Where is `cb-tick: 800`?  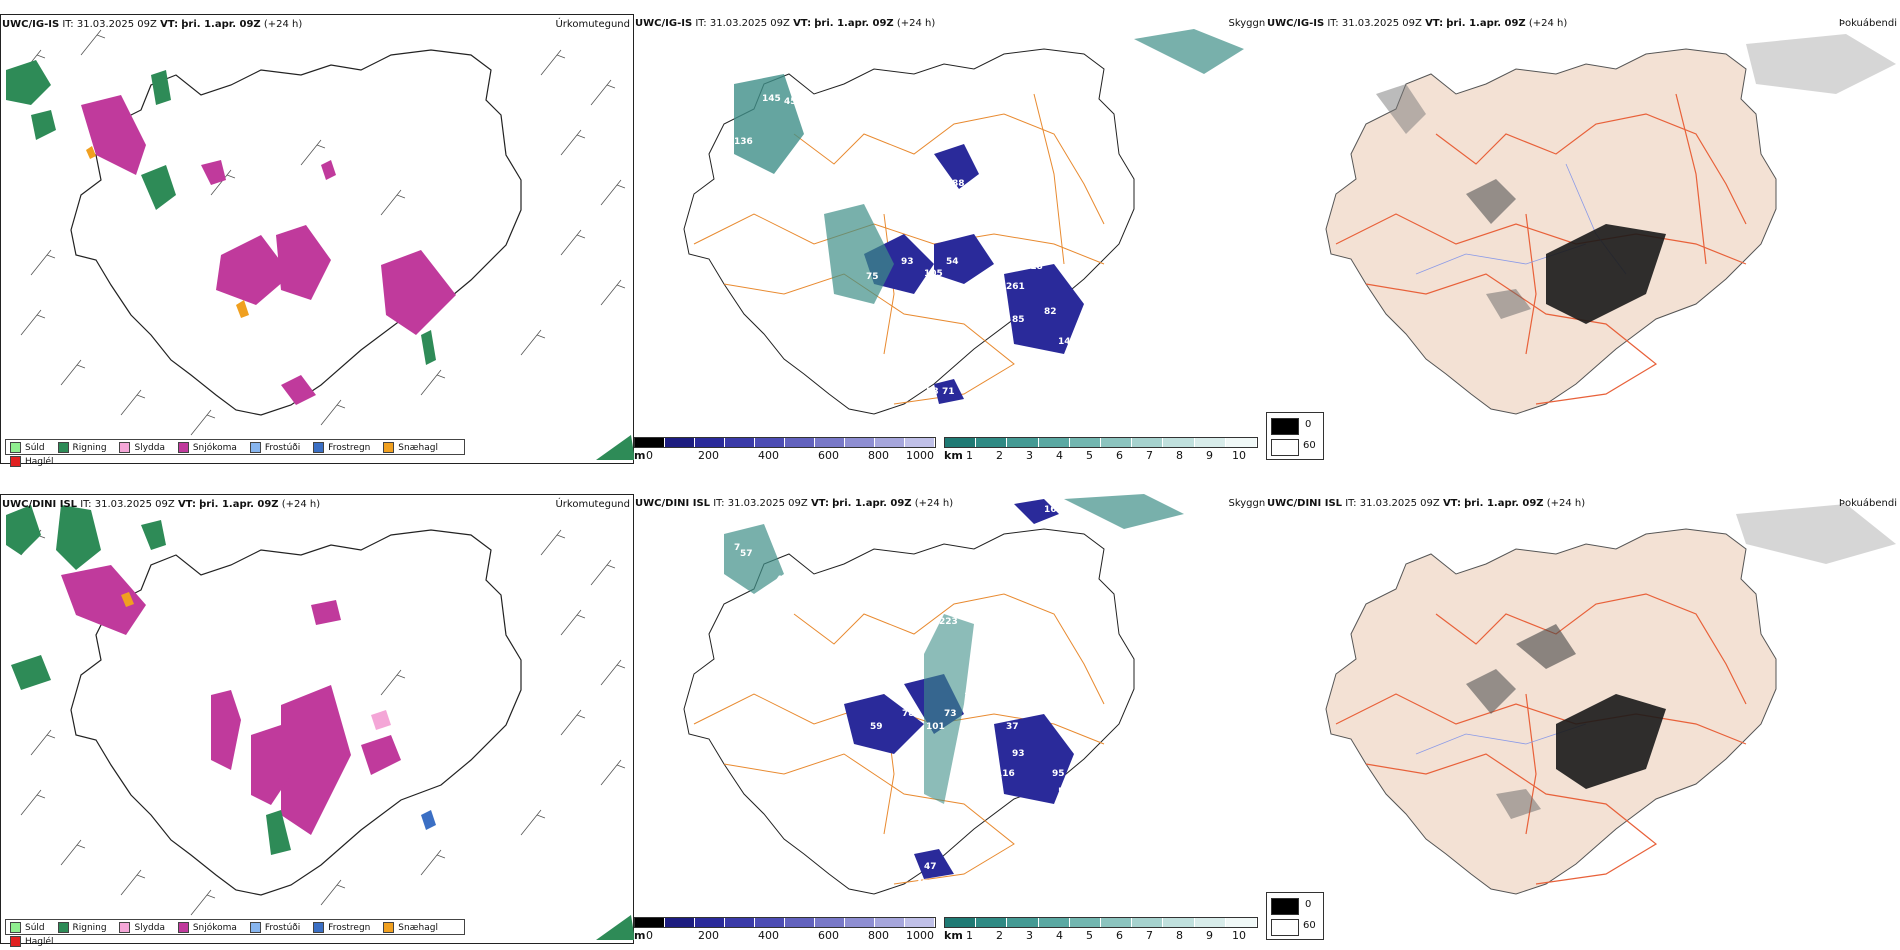
cb-tick: 800 is located at coordinates (878, 935).